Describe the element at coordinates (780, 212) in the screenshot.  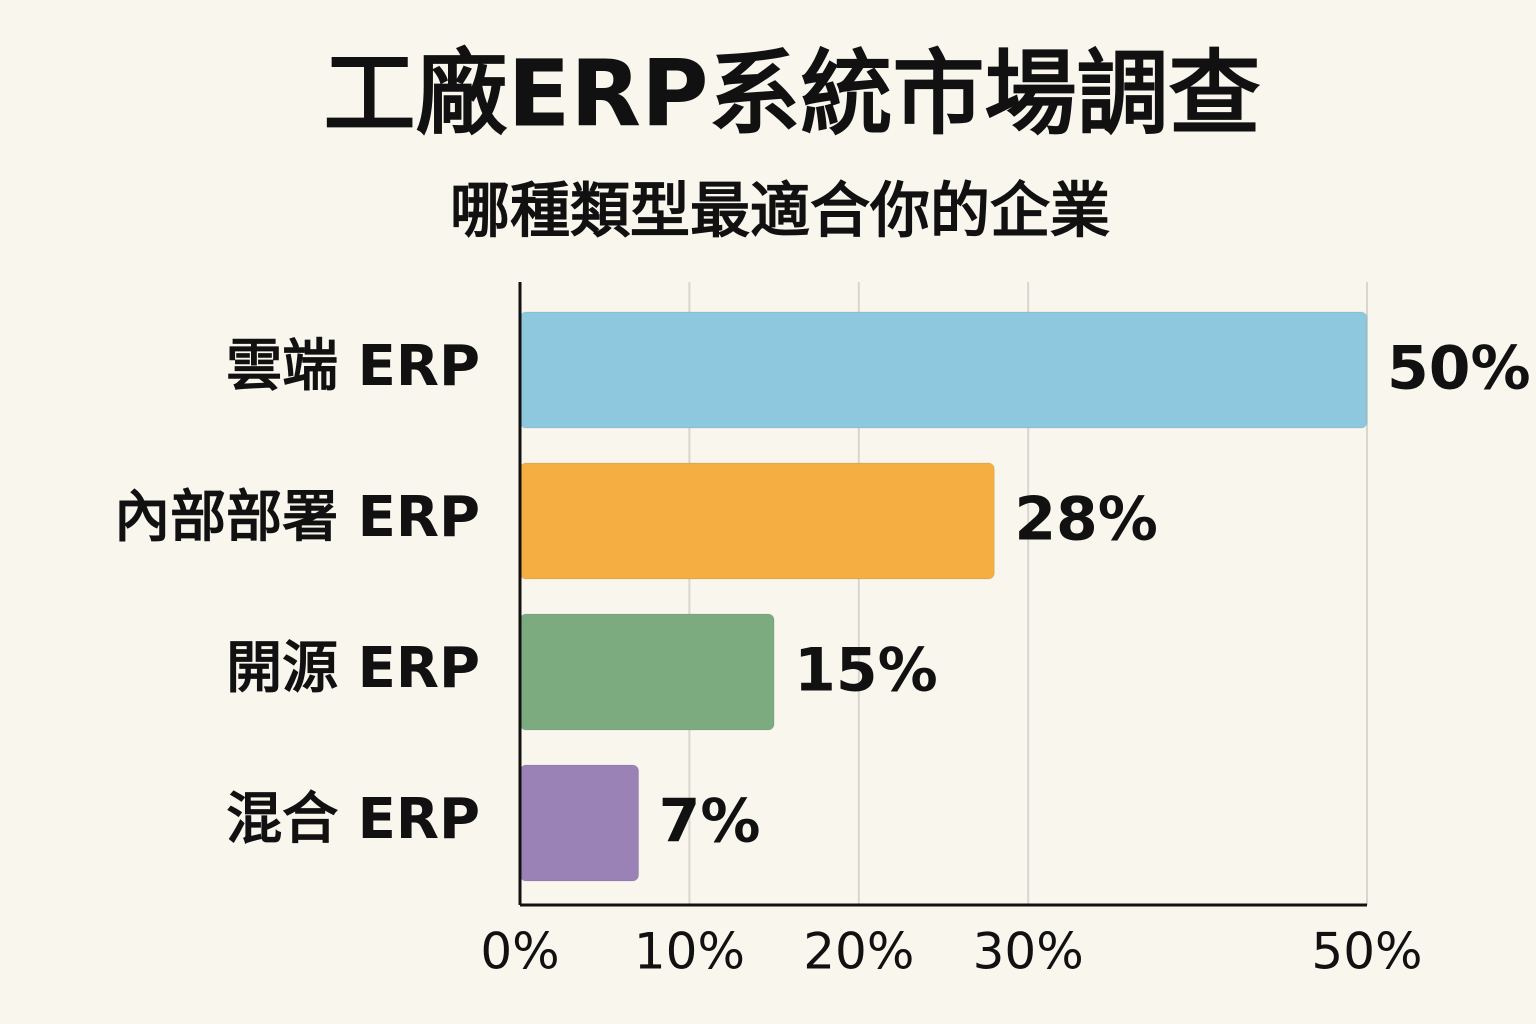
I see `chart-subtitle: 哪種類型最適合你的企業` at that location.